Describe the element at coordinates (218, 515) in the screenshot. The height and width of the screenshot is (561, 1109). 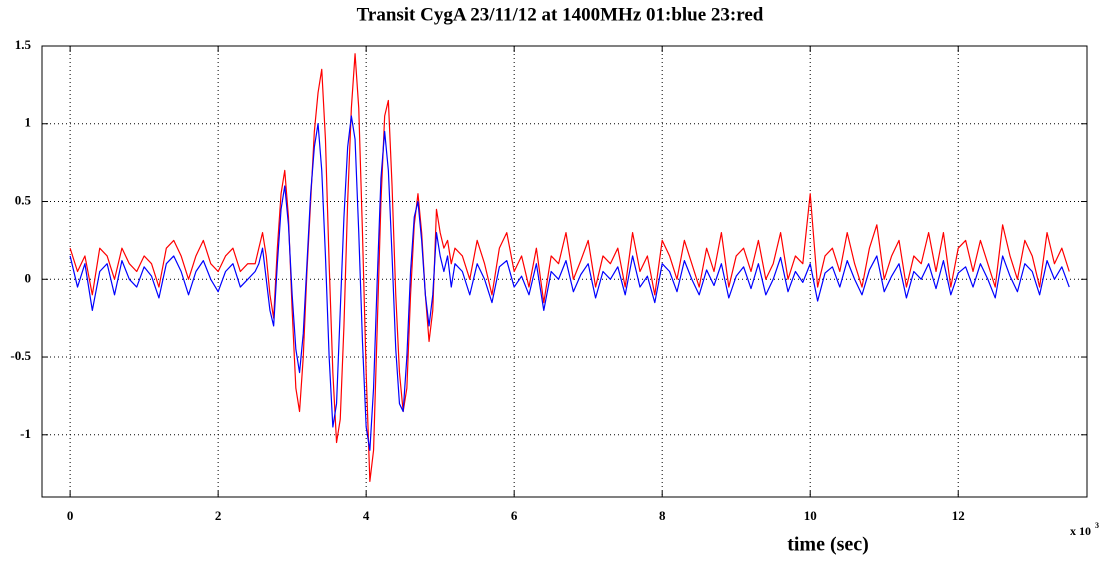
I see `x-tick-label: 2` at that location.